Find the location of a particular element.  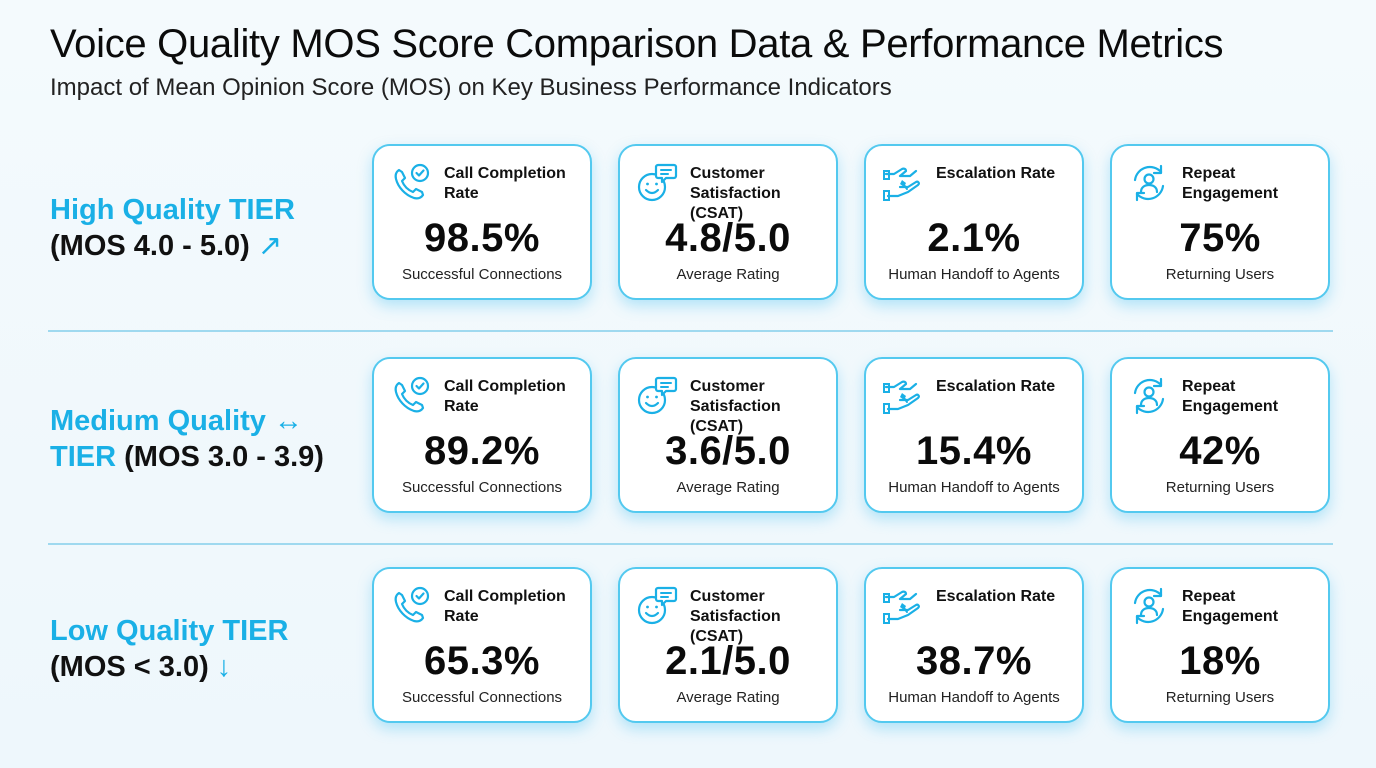

arrow-down-icon: ↓ is located at coordinates (224, 667).